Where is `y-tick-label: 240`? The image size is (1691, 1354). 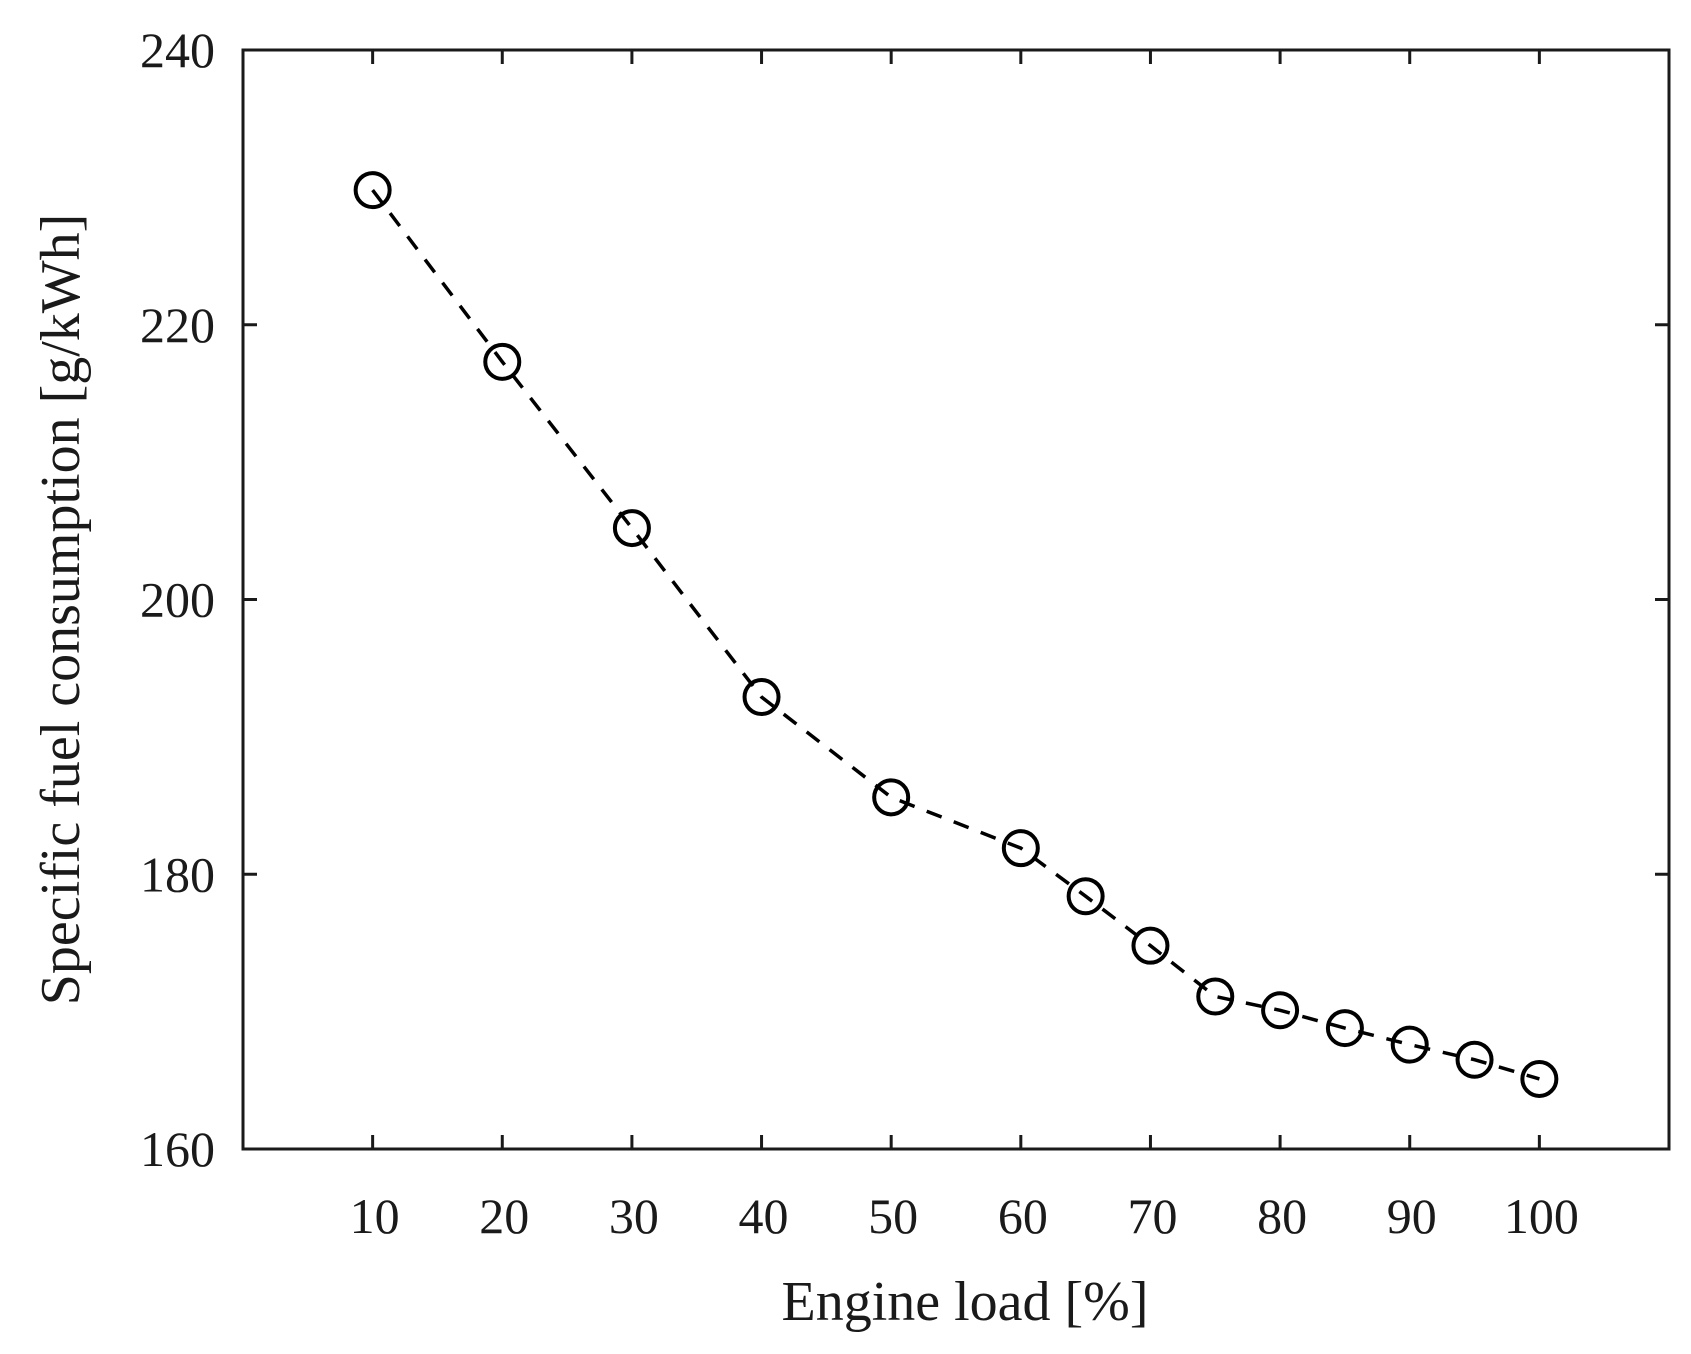
y-tick-label: 240 is located at coordinates (177, 50).